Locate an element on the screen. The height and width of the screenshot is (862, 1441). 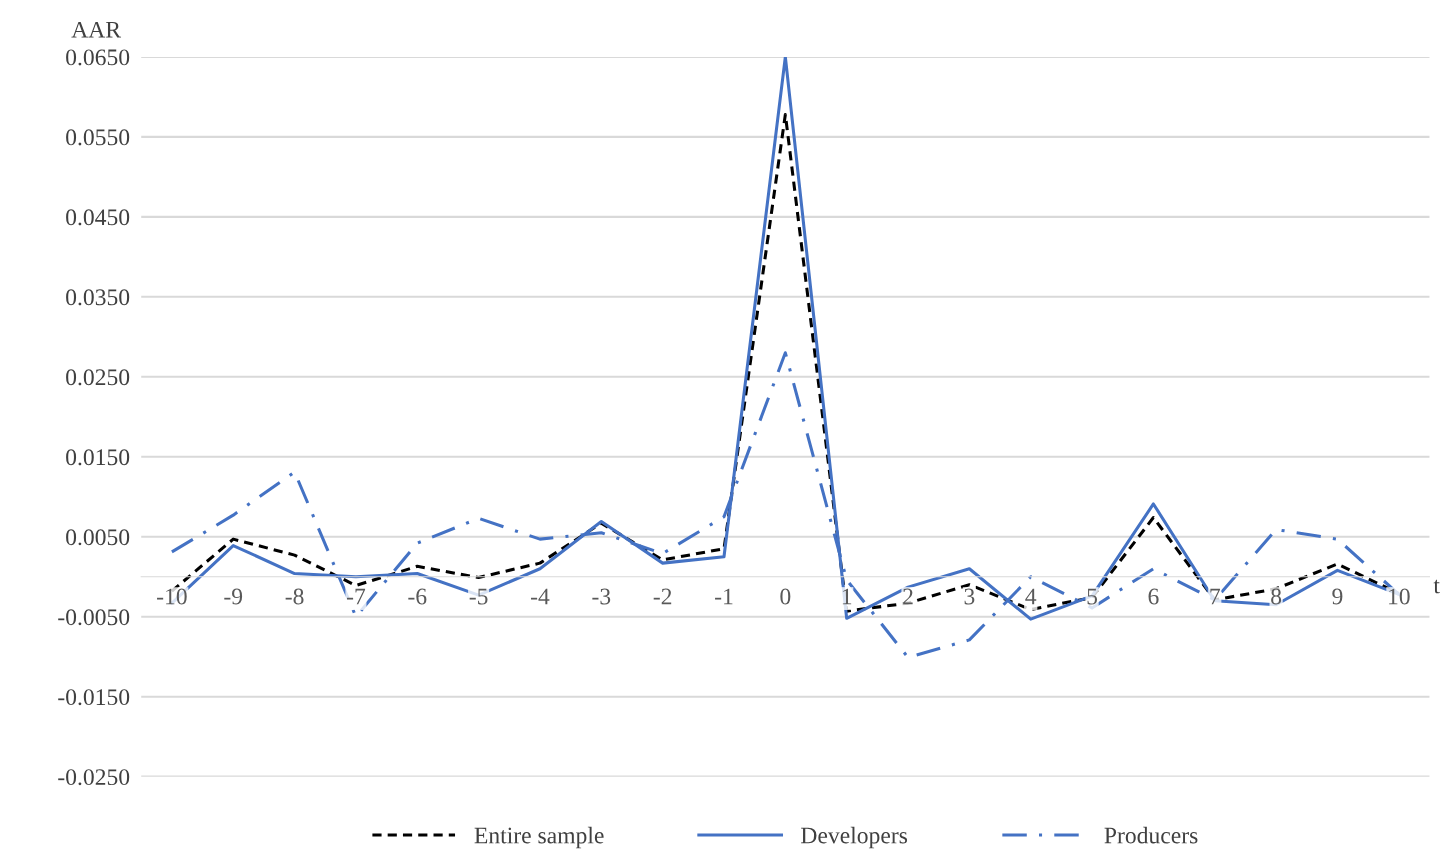
x-axis-title: t is located at coordinates (1436, 586).